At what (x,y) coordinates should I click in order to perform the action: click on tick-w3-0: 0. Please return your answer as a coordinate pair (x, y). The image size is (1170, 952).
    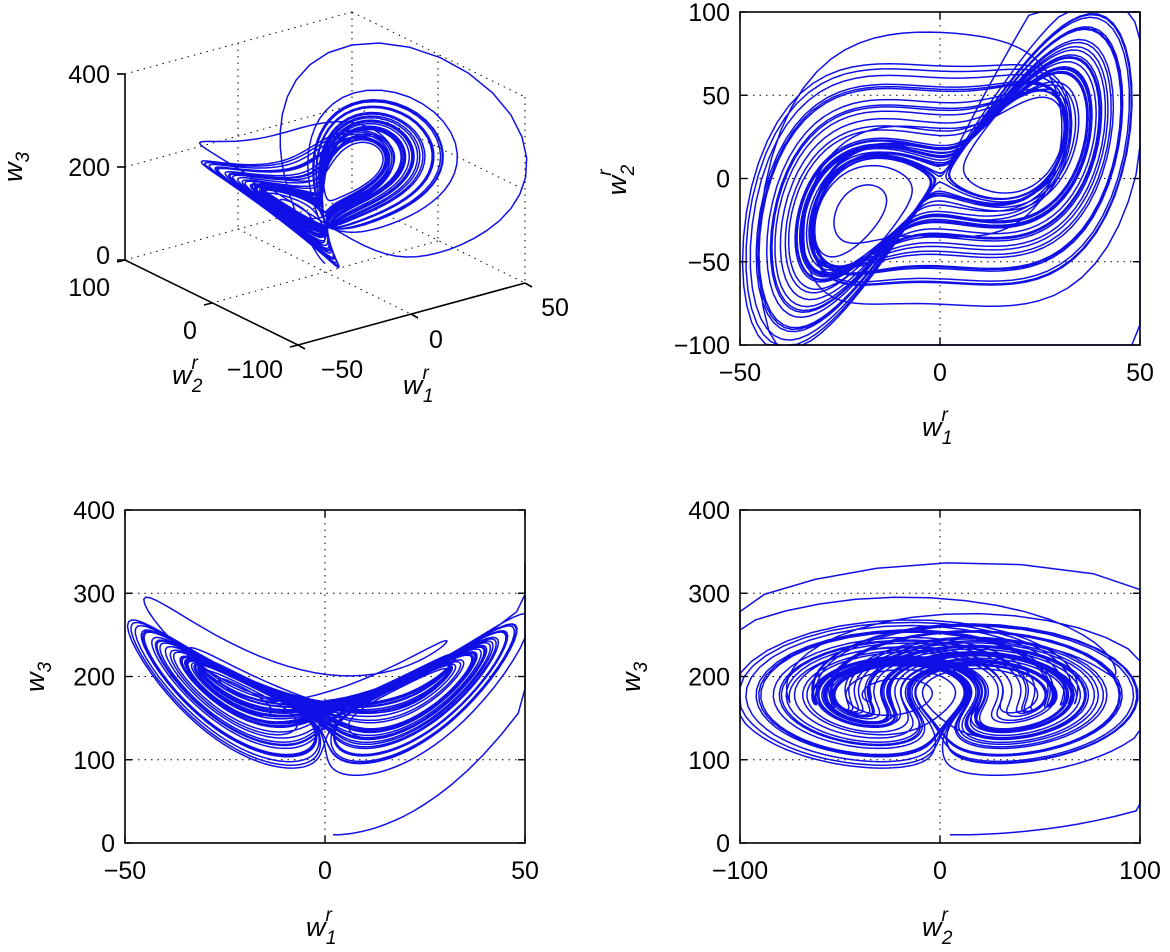
    Looking at the image, I should click on (103, 256).